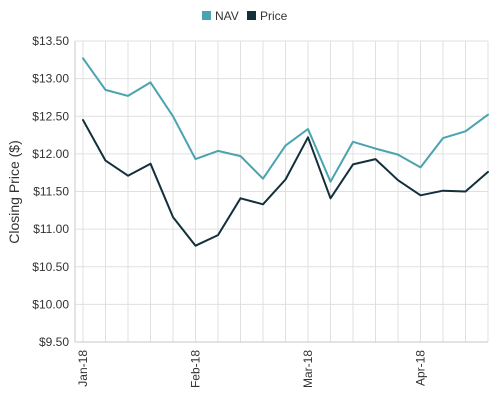  What do you see at coordinates (83, 368) in the screenshot?
I see `x-tick-label: Jan-18` at bounding box center [83, 368].